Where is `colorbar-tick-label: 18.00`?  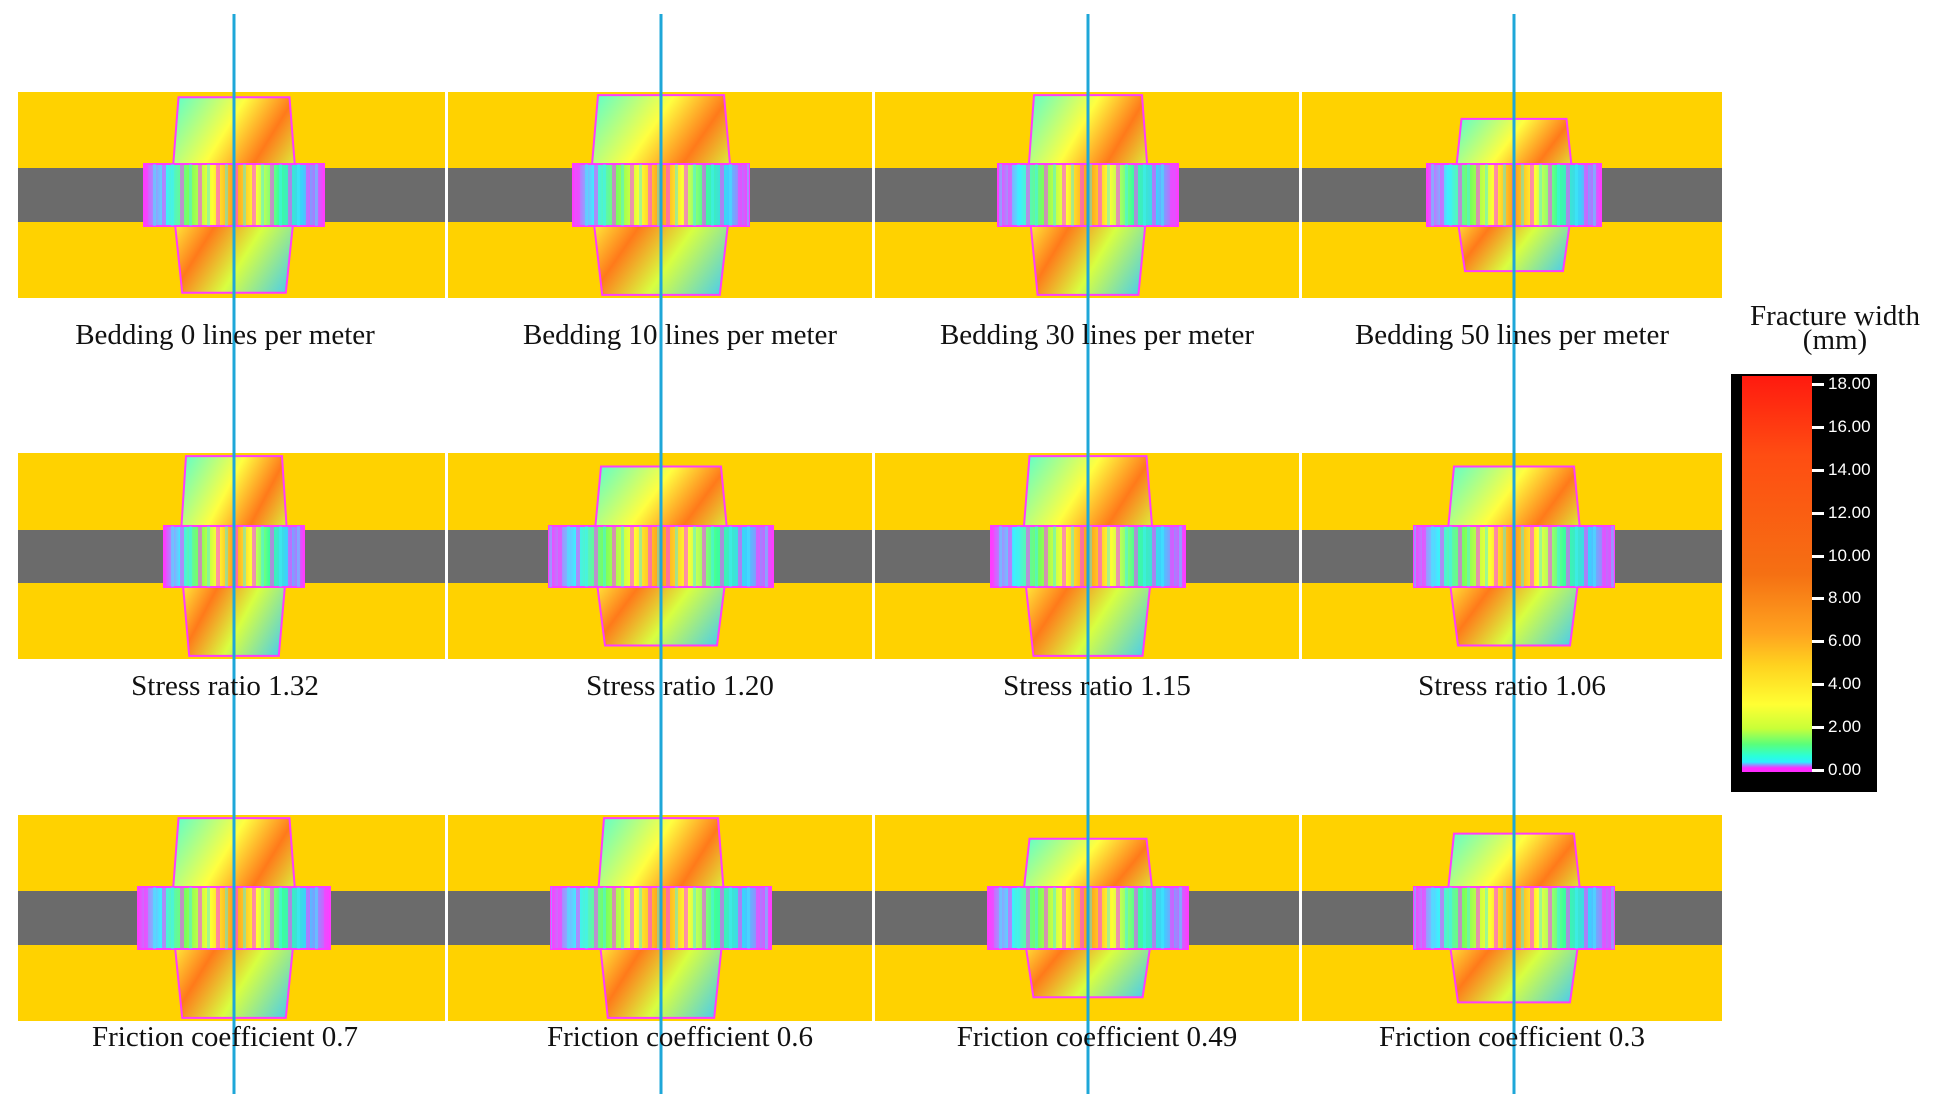
colorbar-tick-label: 18.00 is located at coordinates (1849, 383).